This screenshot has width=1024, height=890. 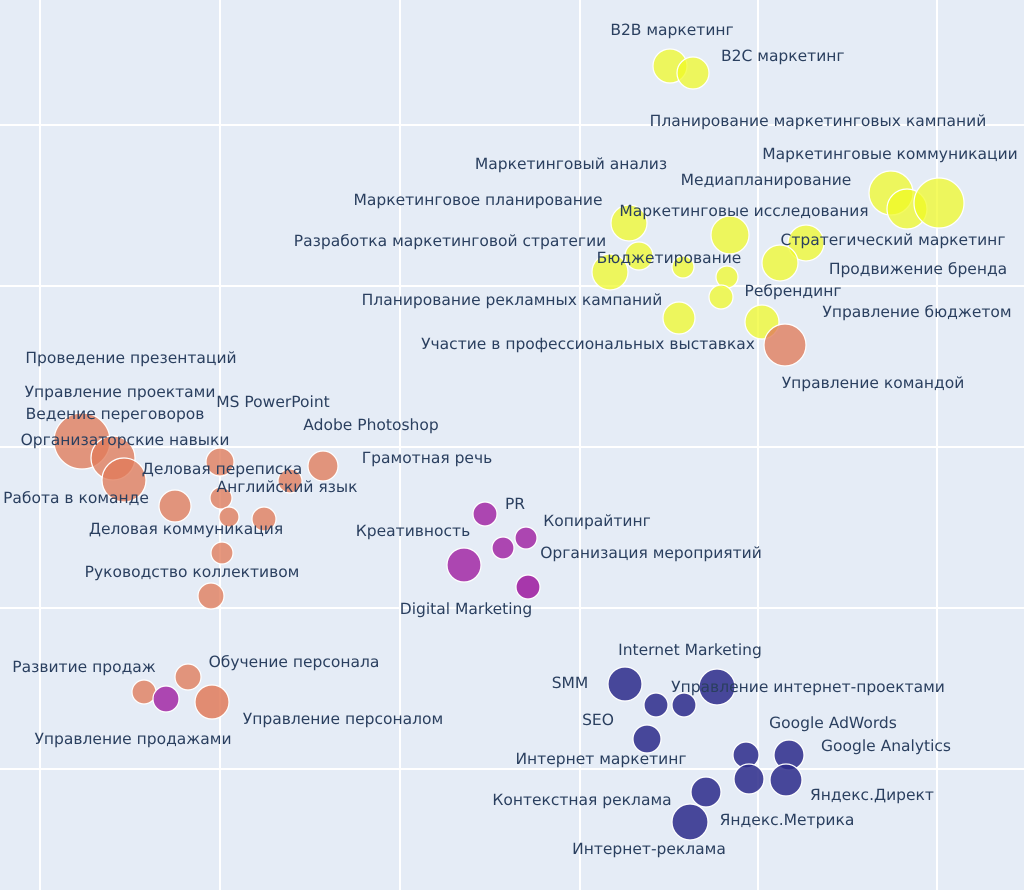 I want to click on point-label: Работа в команде, so click(x=76, y=498).